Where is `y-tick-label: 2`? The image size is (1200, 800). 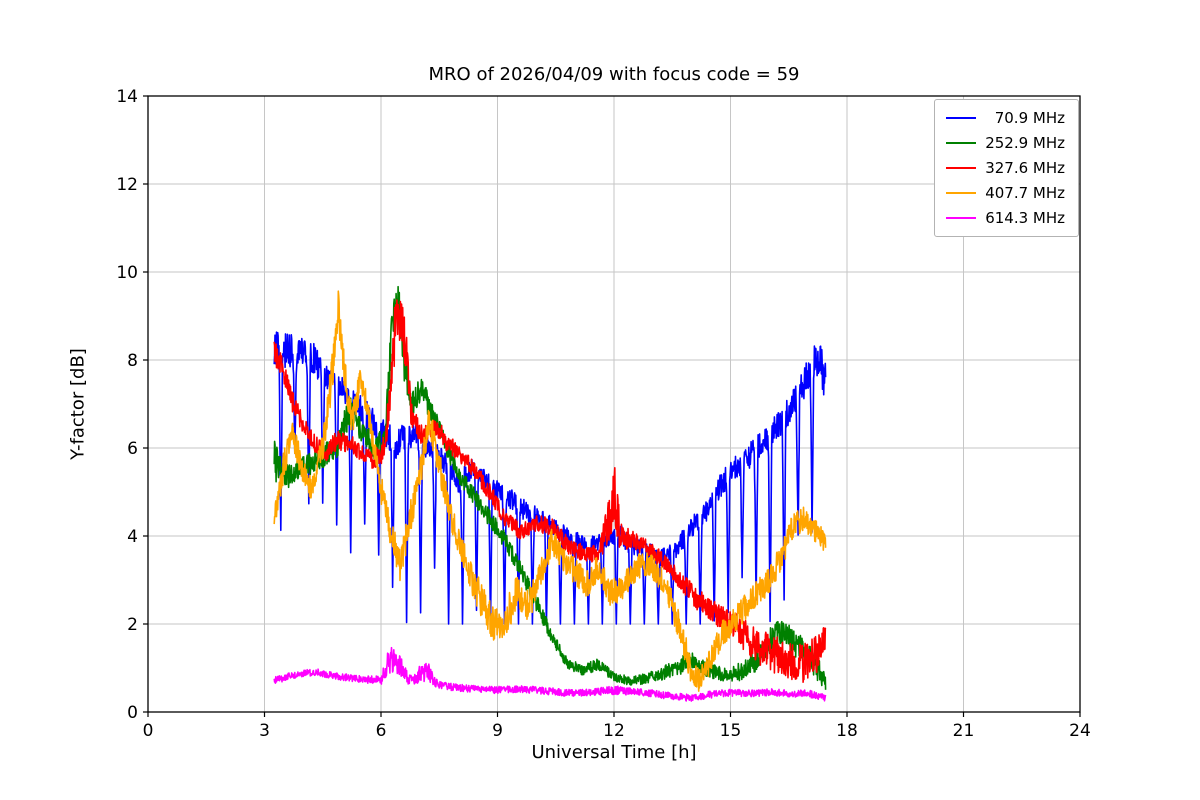 y-tick-label: 2 is located at coordinates (132, 625).